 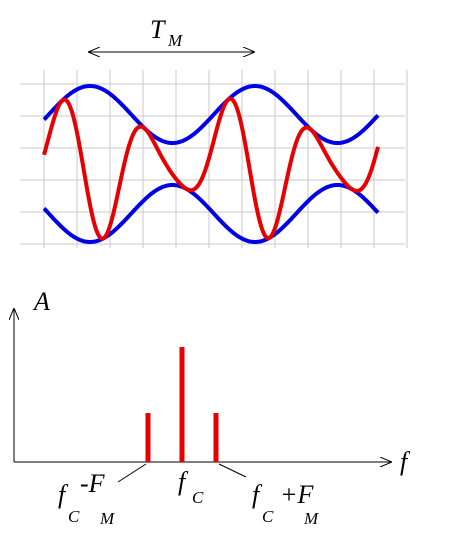 I want to click on period-label: T, so click(x=158, y=29).